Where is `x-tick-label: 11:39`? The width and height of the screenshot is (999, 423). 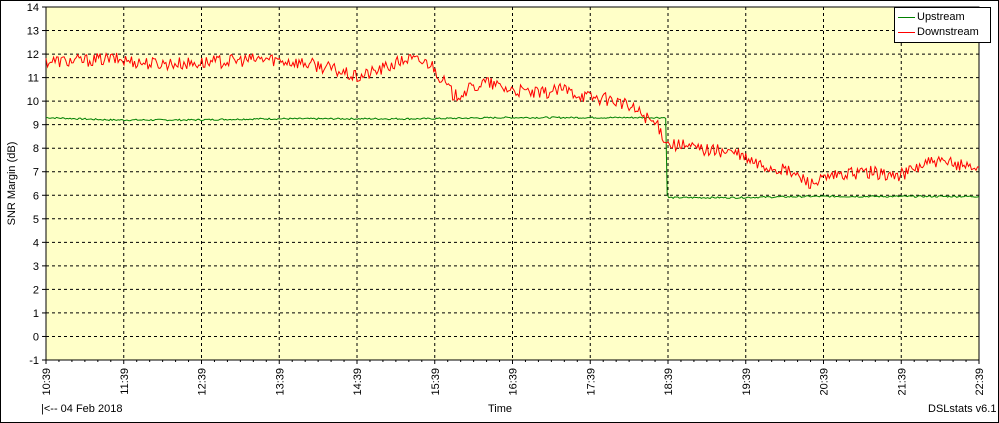
x-tick-label: 11:39 is located at coordinates (125, 381).